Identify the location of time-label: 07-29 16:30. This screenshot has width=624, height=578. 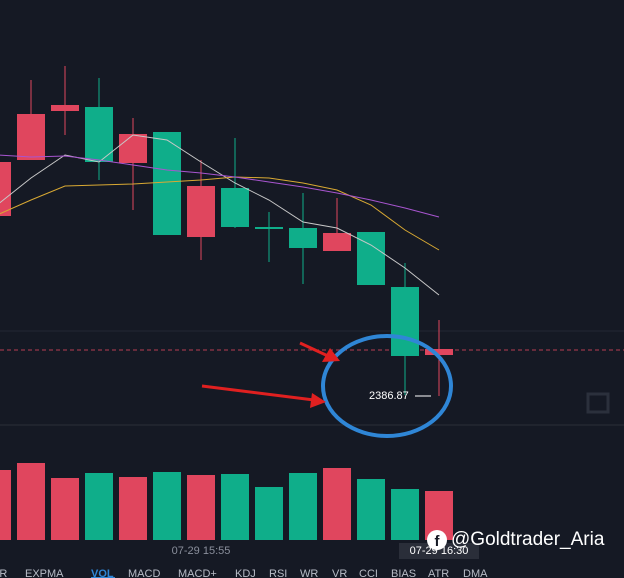
(439, 551).